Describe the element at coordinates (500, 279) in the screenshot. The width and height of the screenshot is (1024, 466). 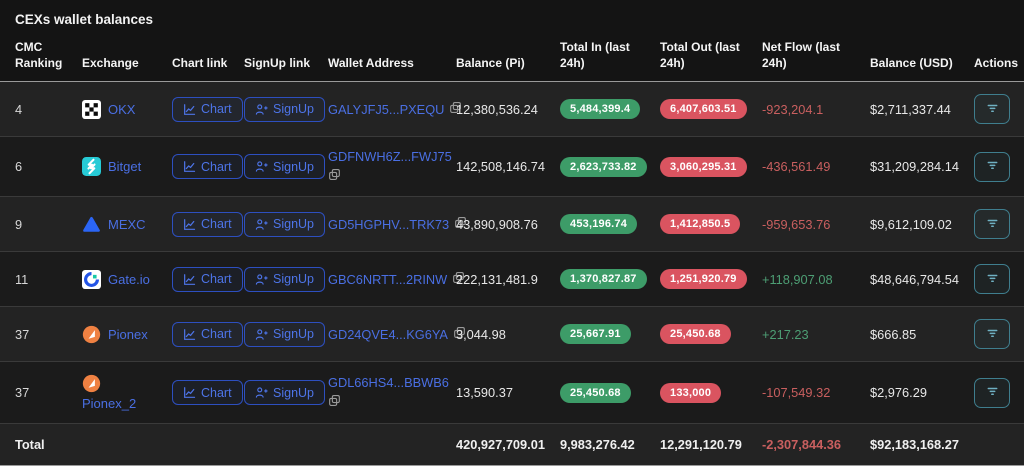
I see `balance-pi-cell: 222,131,481.9` at that location.